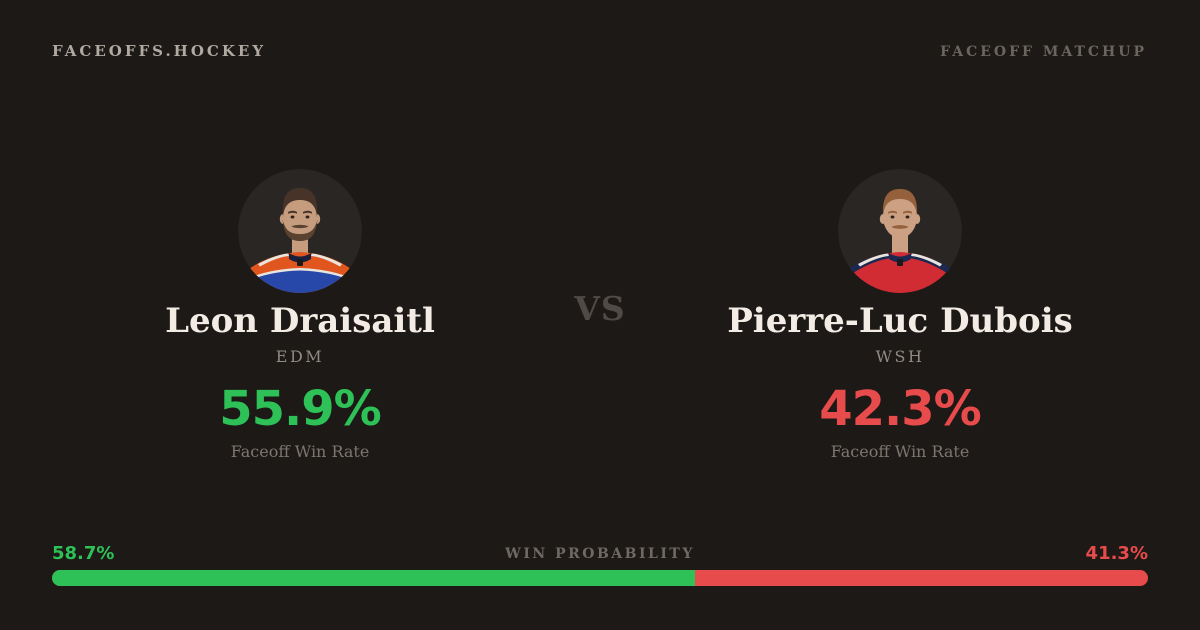 Image resolution: width=1200 pixels, height=630 pixels. Describe the element at coordinates (1043, 52) in the screenshot. I see `page-label: FACEOFF MATCHUP` at that location.